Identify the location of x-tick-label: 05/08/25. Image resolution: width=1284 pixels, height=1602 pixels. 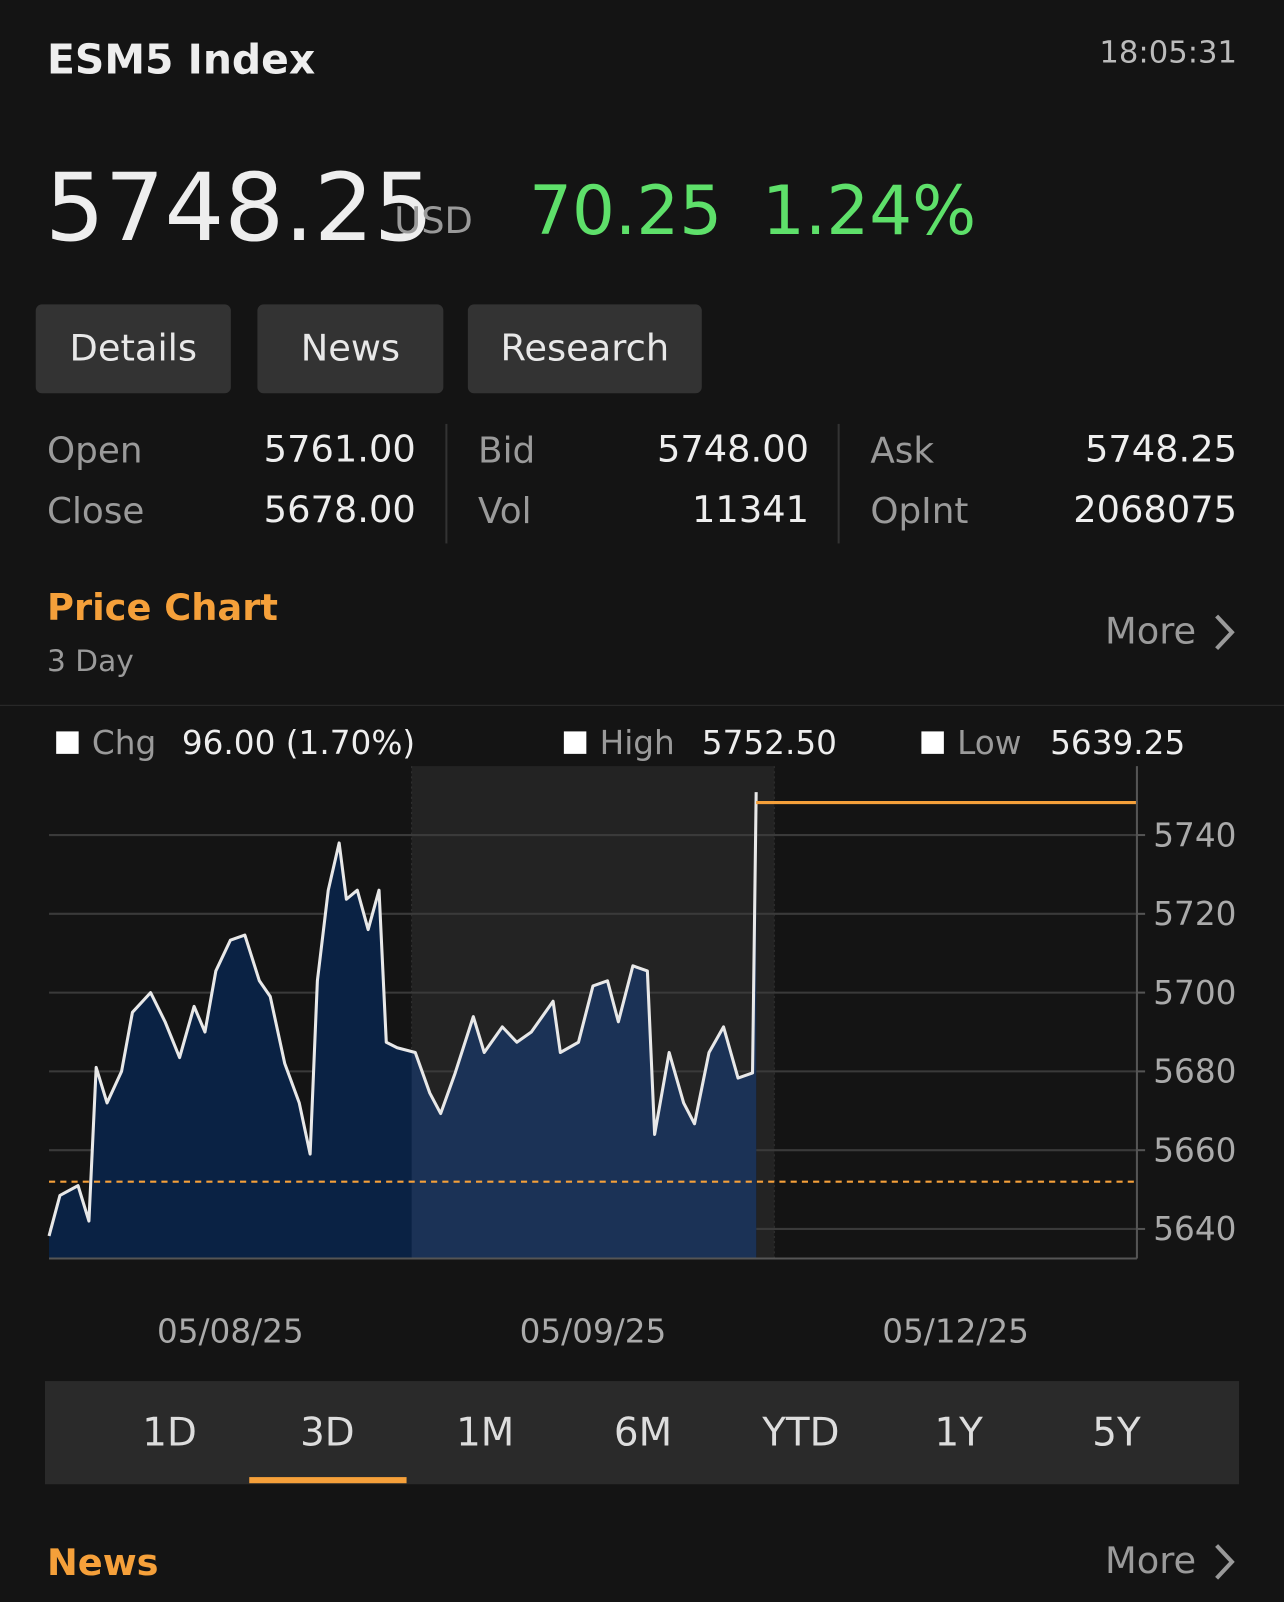
(230, 1331).